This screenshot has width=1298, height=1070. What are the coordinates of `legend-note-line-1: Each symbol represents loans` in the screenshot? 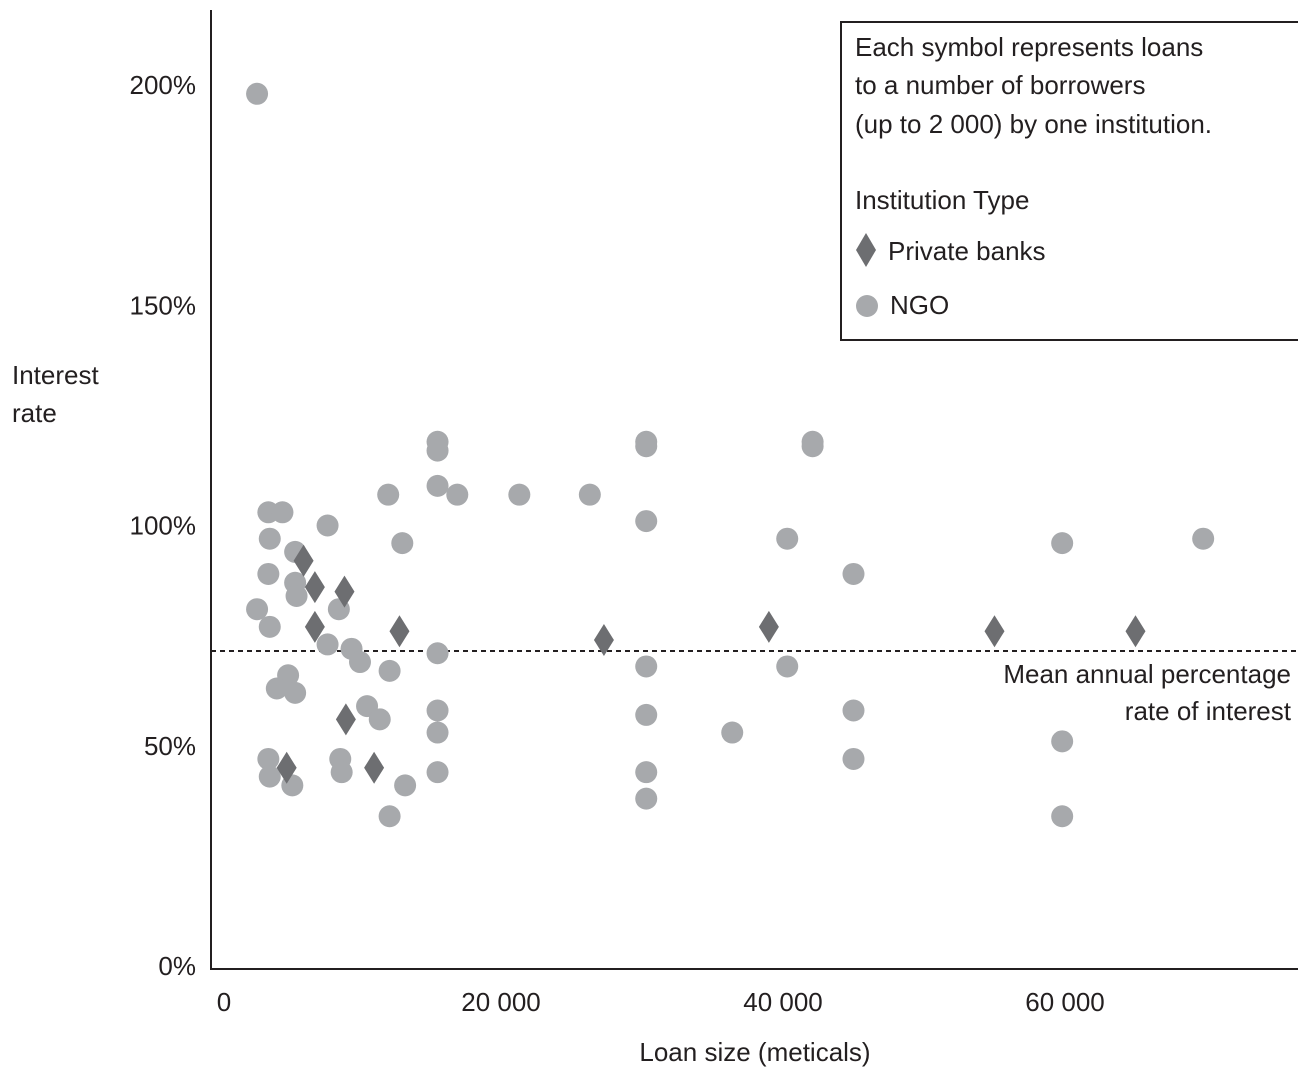 It's located at (1029, 47).